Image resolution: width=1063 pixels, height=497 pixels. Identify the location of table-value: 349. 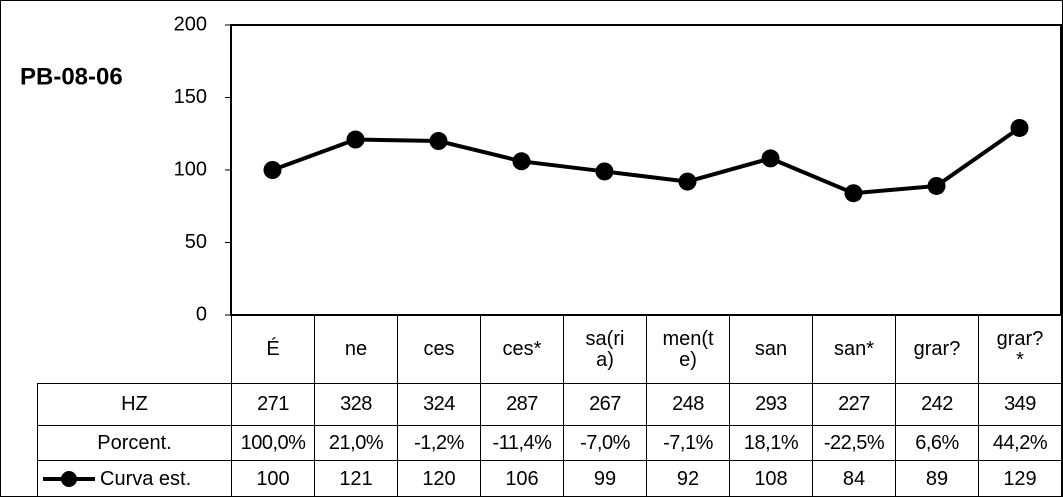
(1020, 404).